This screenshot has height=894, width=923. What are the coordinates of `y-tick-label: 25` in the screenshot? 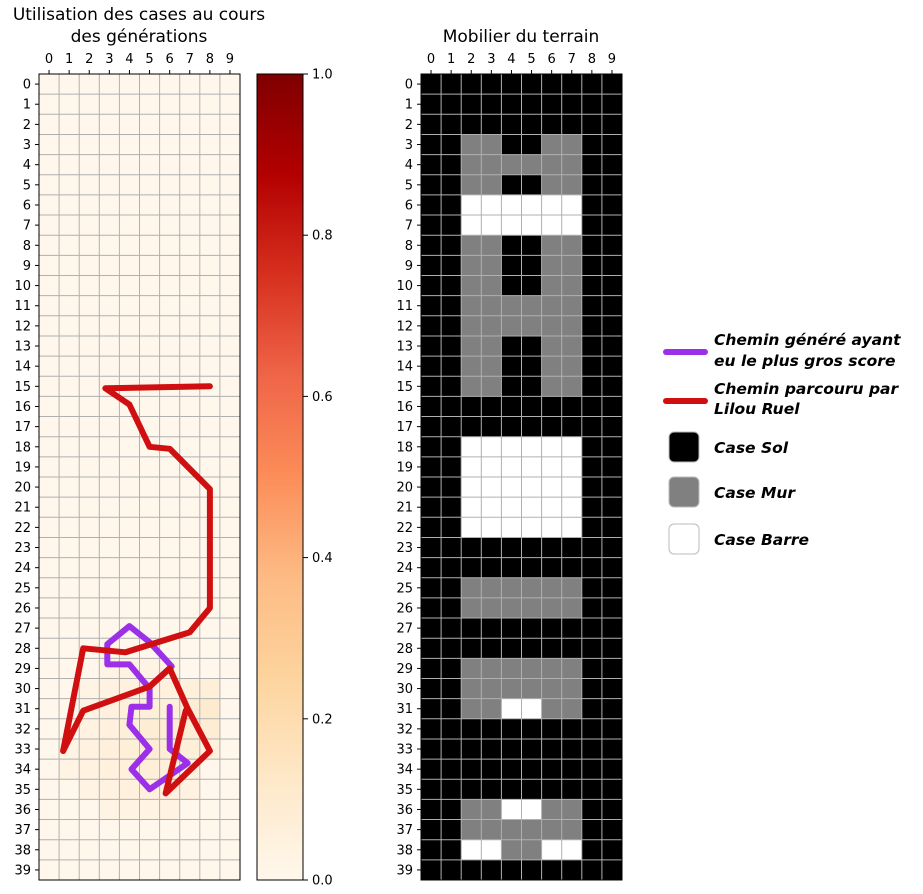 It's located at (404, 588).